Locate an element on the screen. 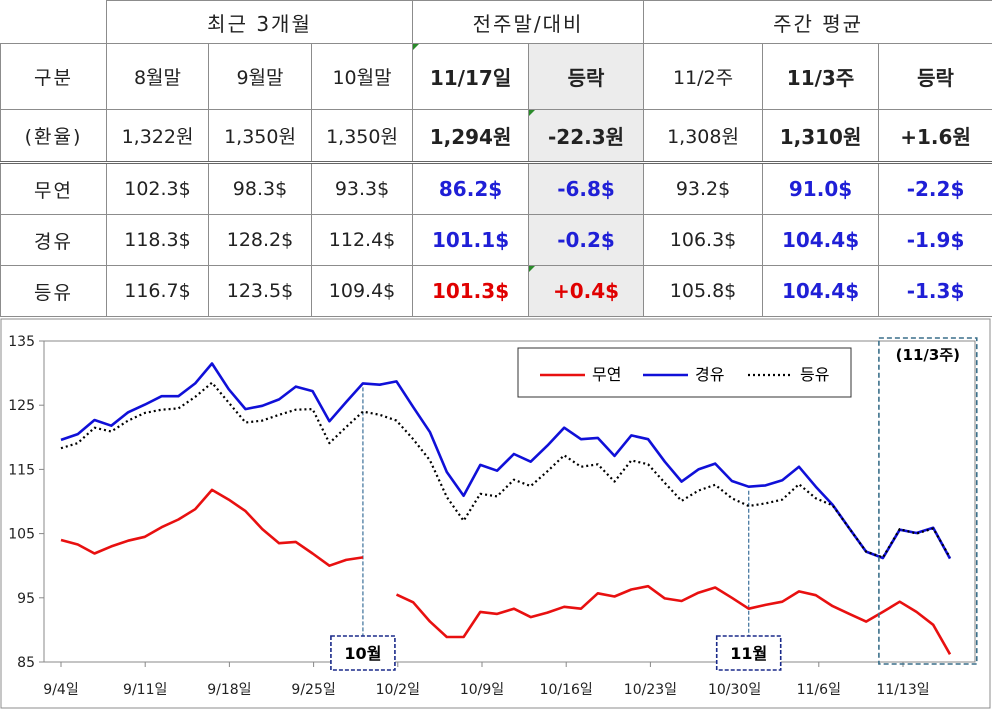 Image resolution: width=992 pixels, height=710 pixels. week-highlight-label: (11/3주) is located at coordinates (928, 355).